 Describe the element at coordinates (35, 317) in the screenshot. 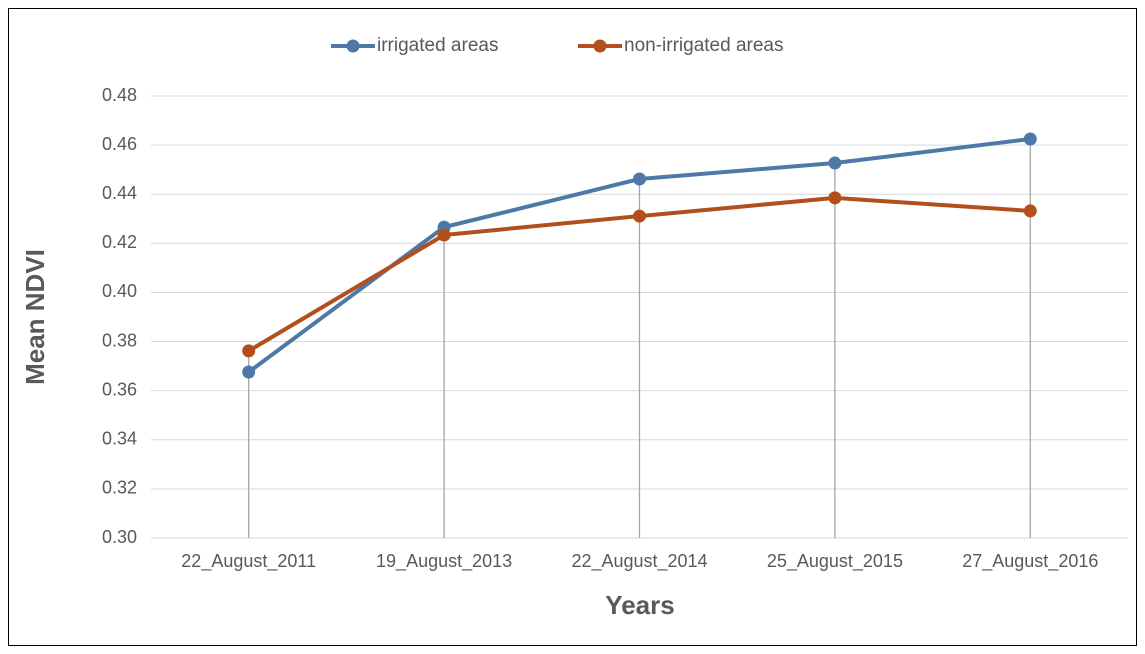

I see `y-axis-title: Mean NDVI` at that location.